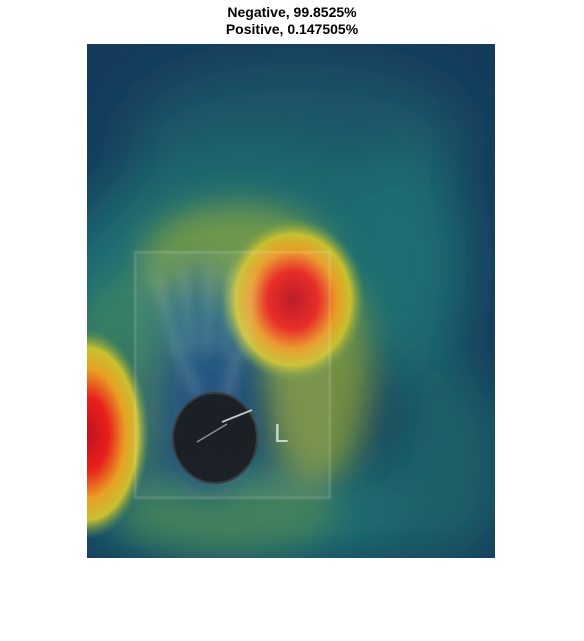 The image size is (584, 641). I want to click on side-marker-letter: L, so click(281, 433).